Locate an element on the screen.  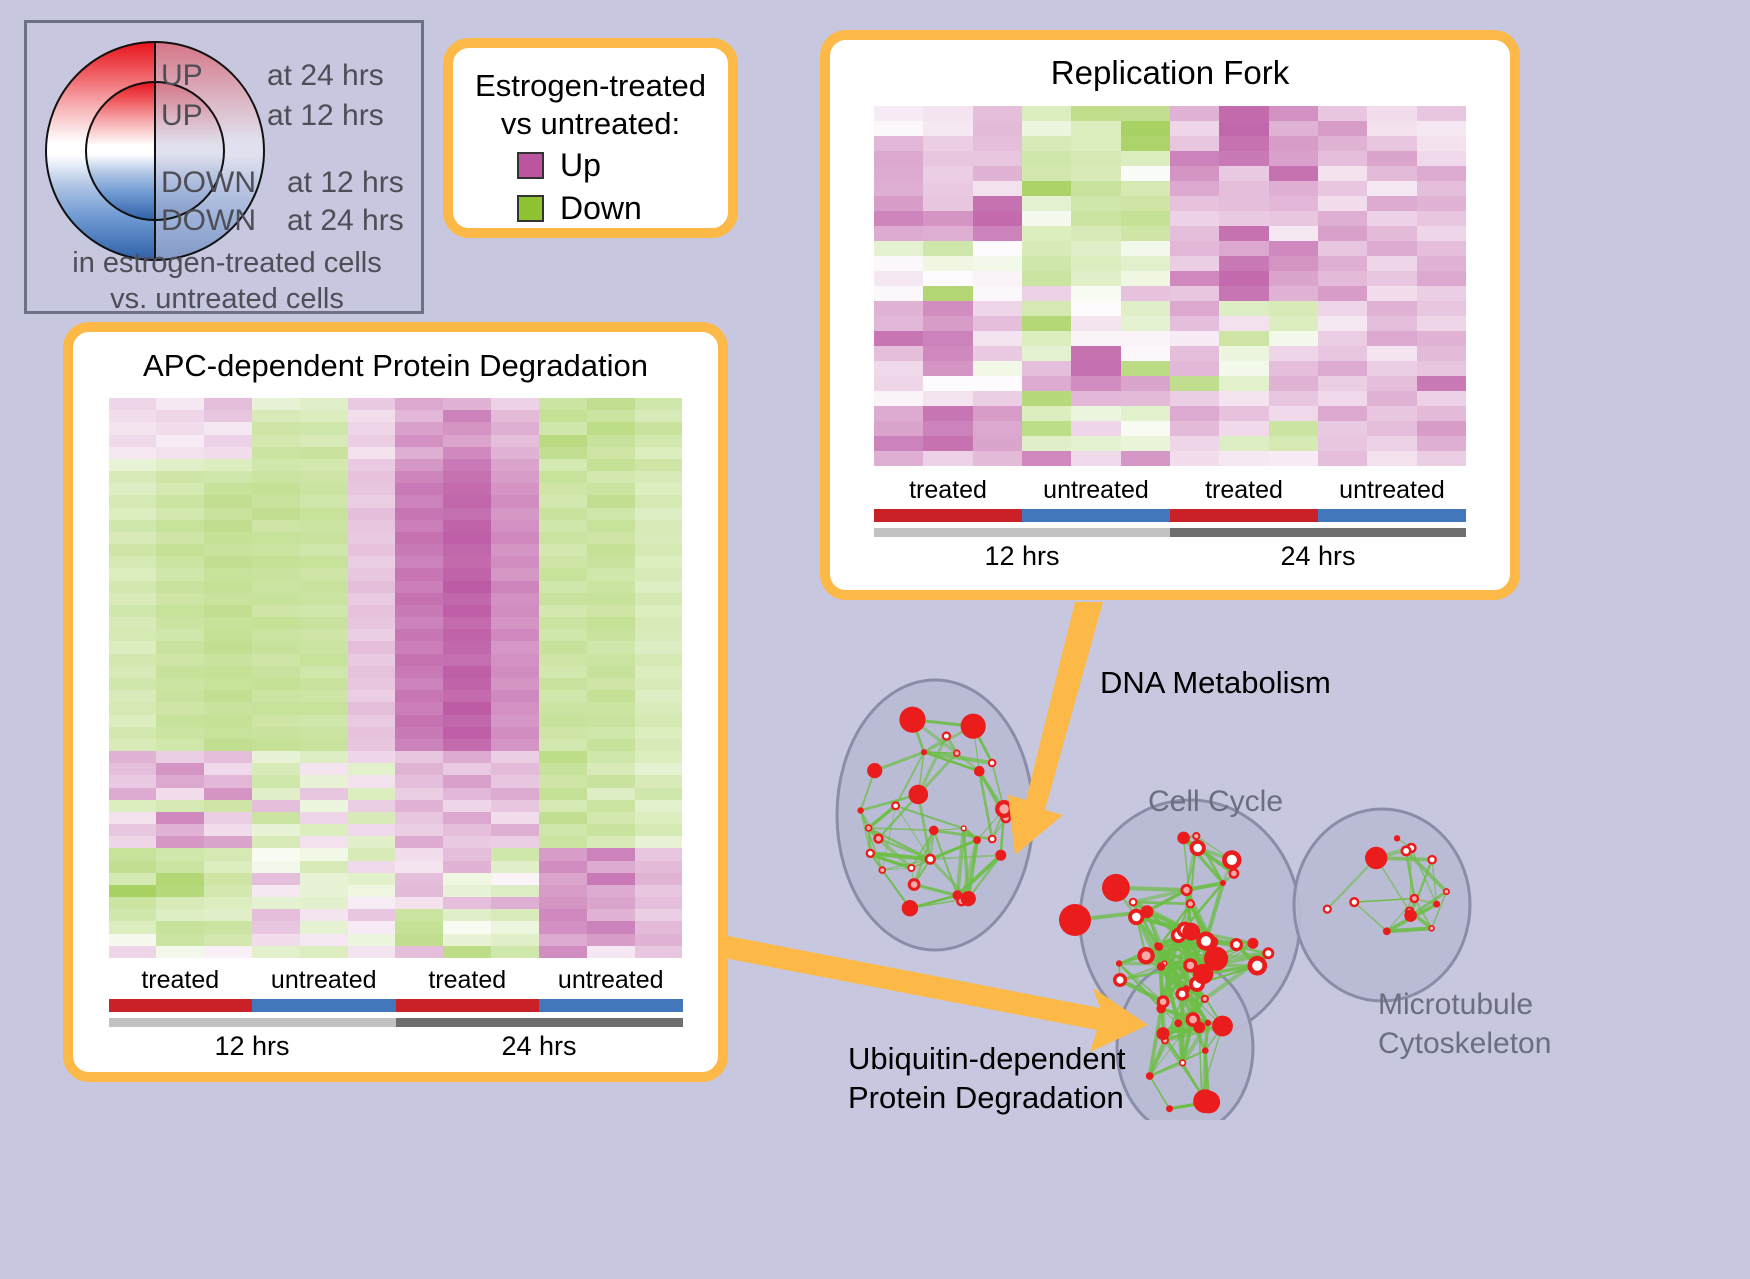
legend-item-up: Up is located at coordinates (622, 165).